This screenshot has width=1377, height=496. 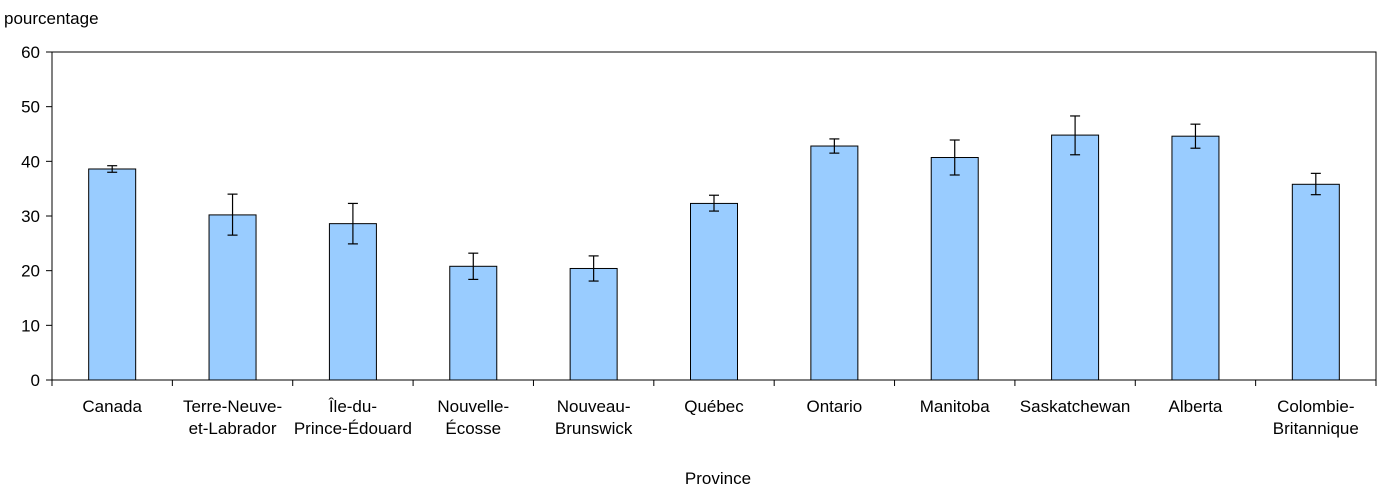 What do you see at coordinates (594, 417) in the screenshot?
I see `x-category-label: Nouveau-Brunswick` at bounding box center [594, 417].